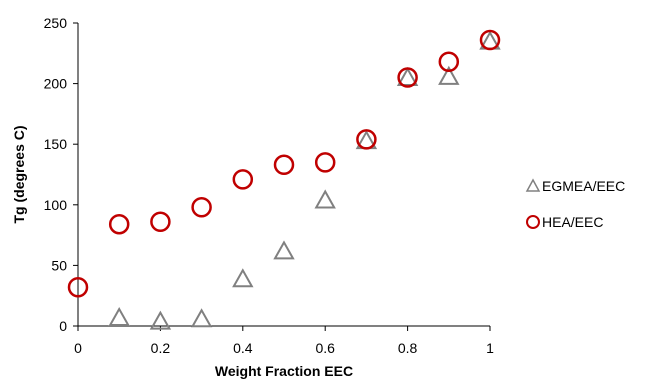 Image resolution: width=647 pixels, height=382 pixels. I want to click on x-tick-label: 0, so click(78, 348).